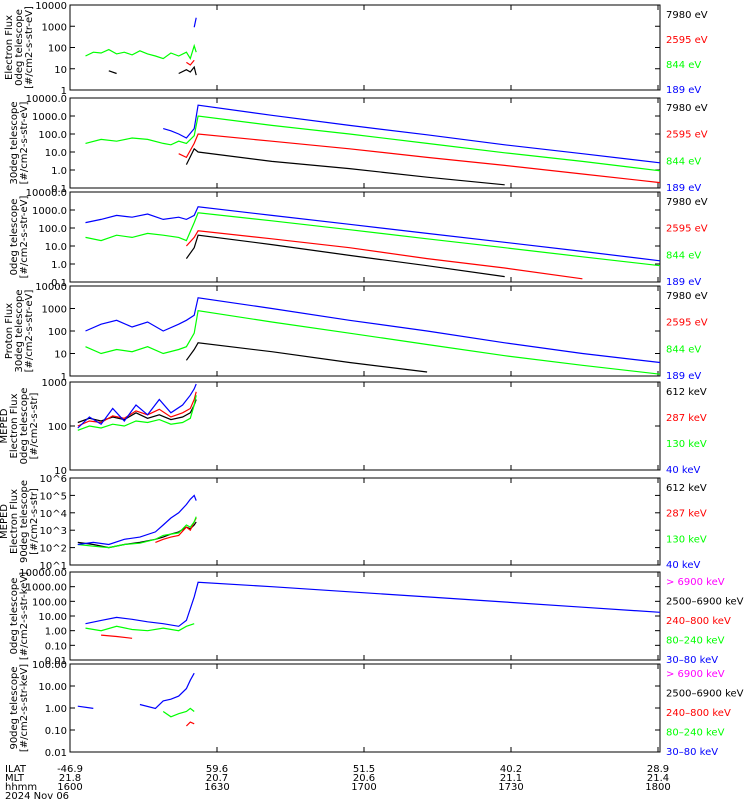 The image size is (750, 805). What do you see at coordinates (69, 787) in the screenshot?
I see `x-tick-label: 1600` at bounding box center [69, 787].